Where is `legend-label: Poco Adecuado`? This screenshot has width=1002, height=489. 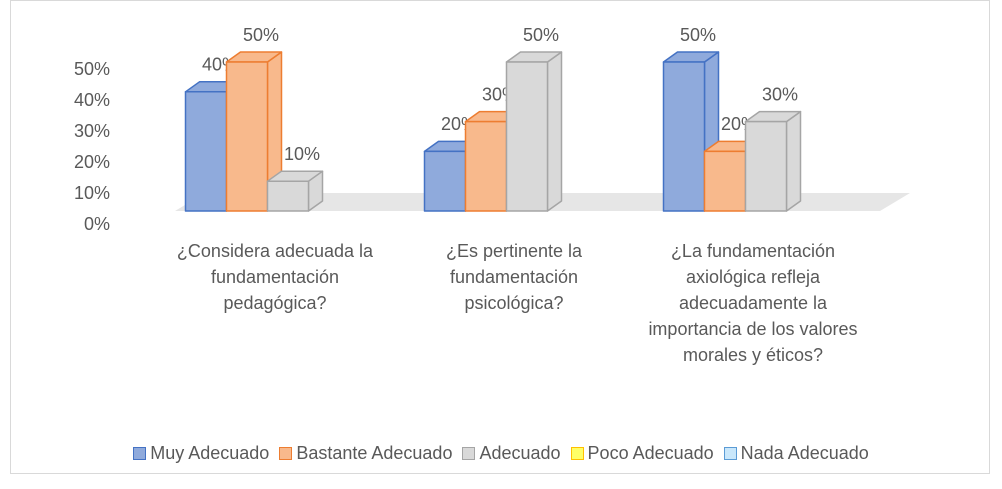 legend-label: Poco Adecuado is located at coordinates (650, 453).